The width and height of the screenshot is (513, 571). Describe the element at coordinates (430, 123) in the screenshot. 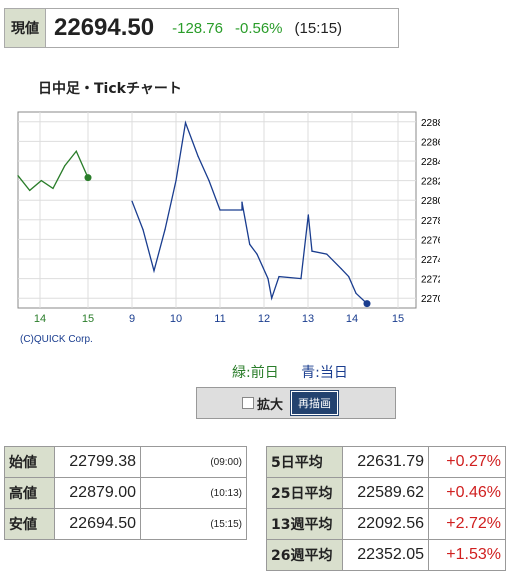

I see `y-tick-label: 22880` at that location.